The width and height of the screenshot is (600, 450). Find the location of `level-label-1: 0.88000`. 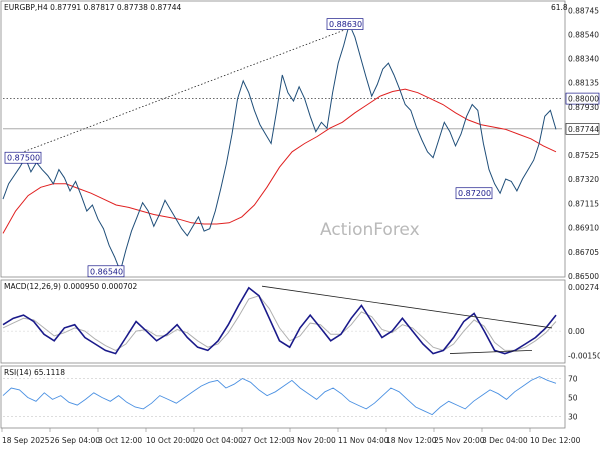

level-label-1: 0.88000 is located at coordinates (583, 99).